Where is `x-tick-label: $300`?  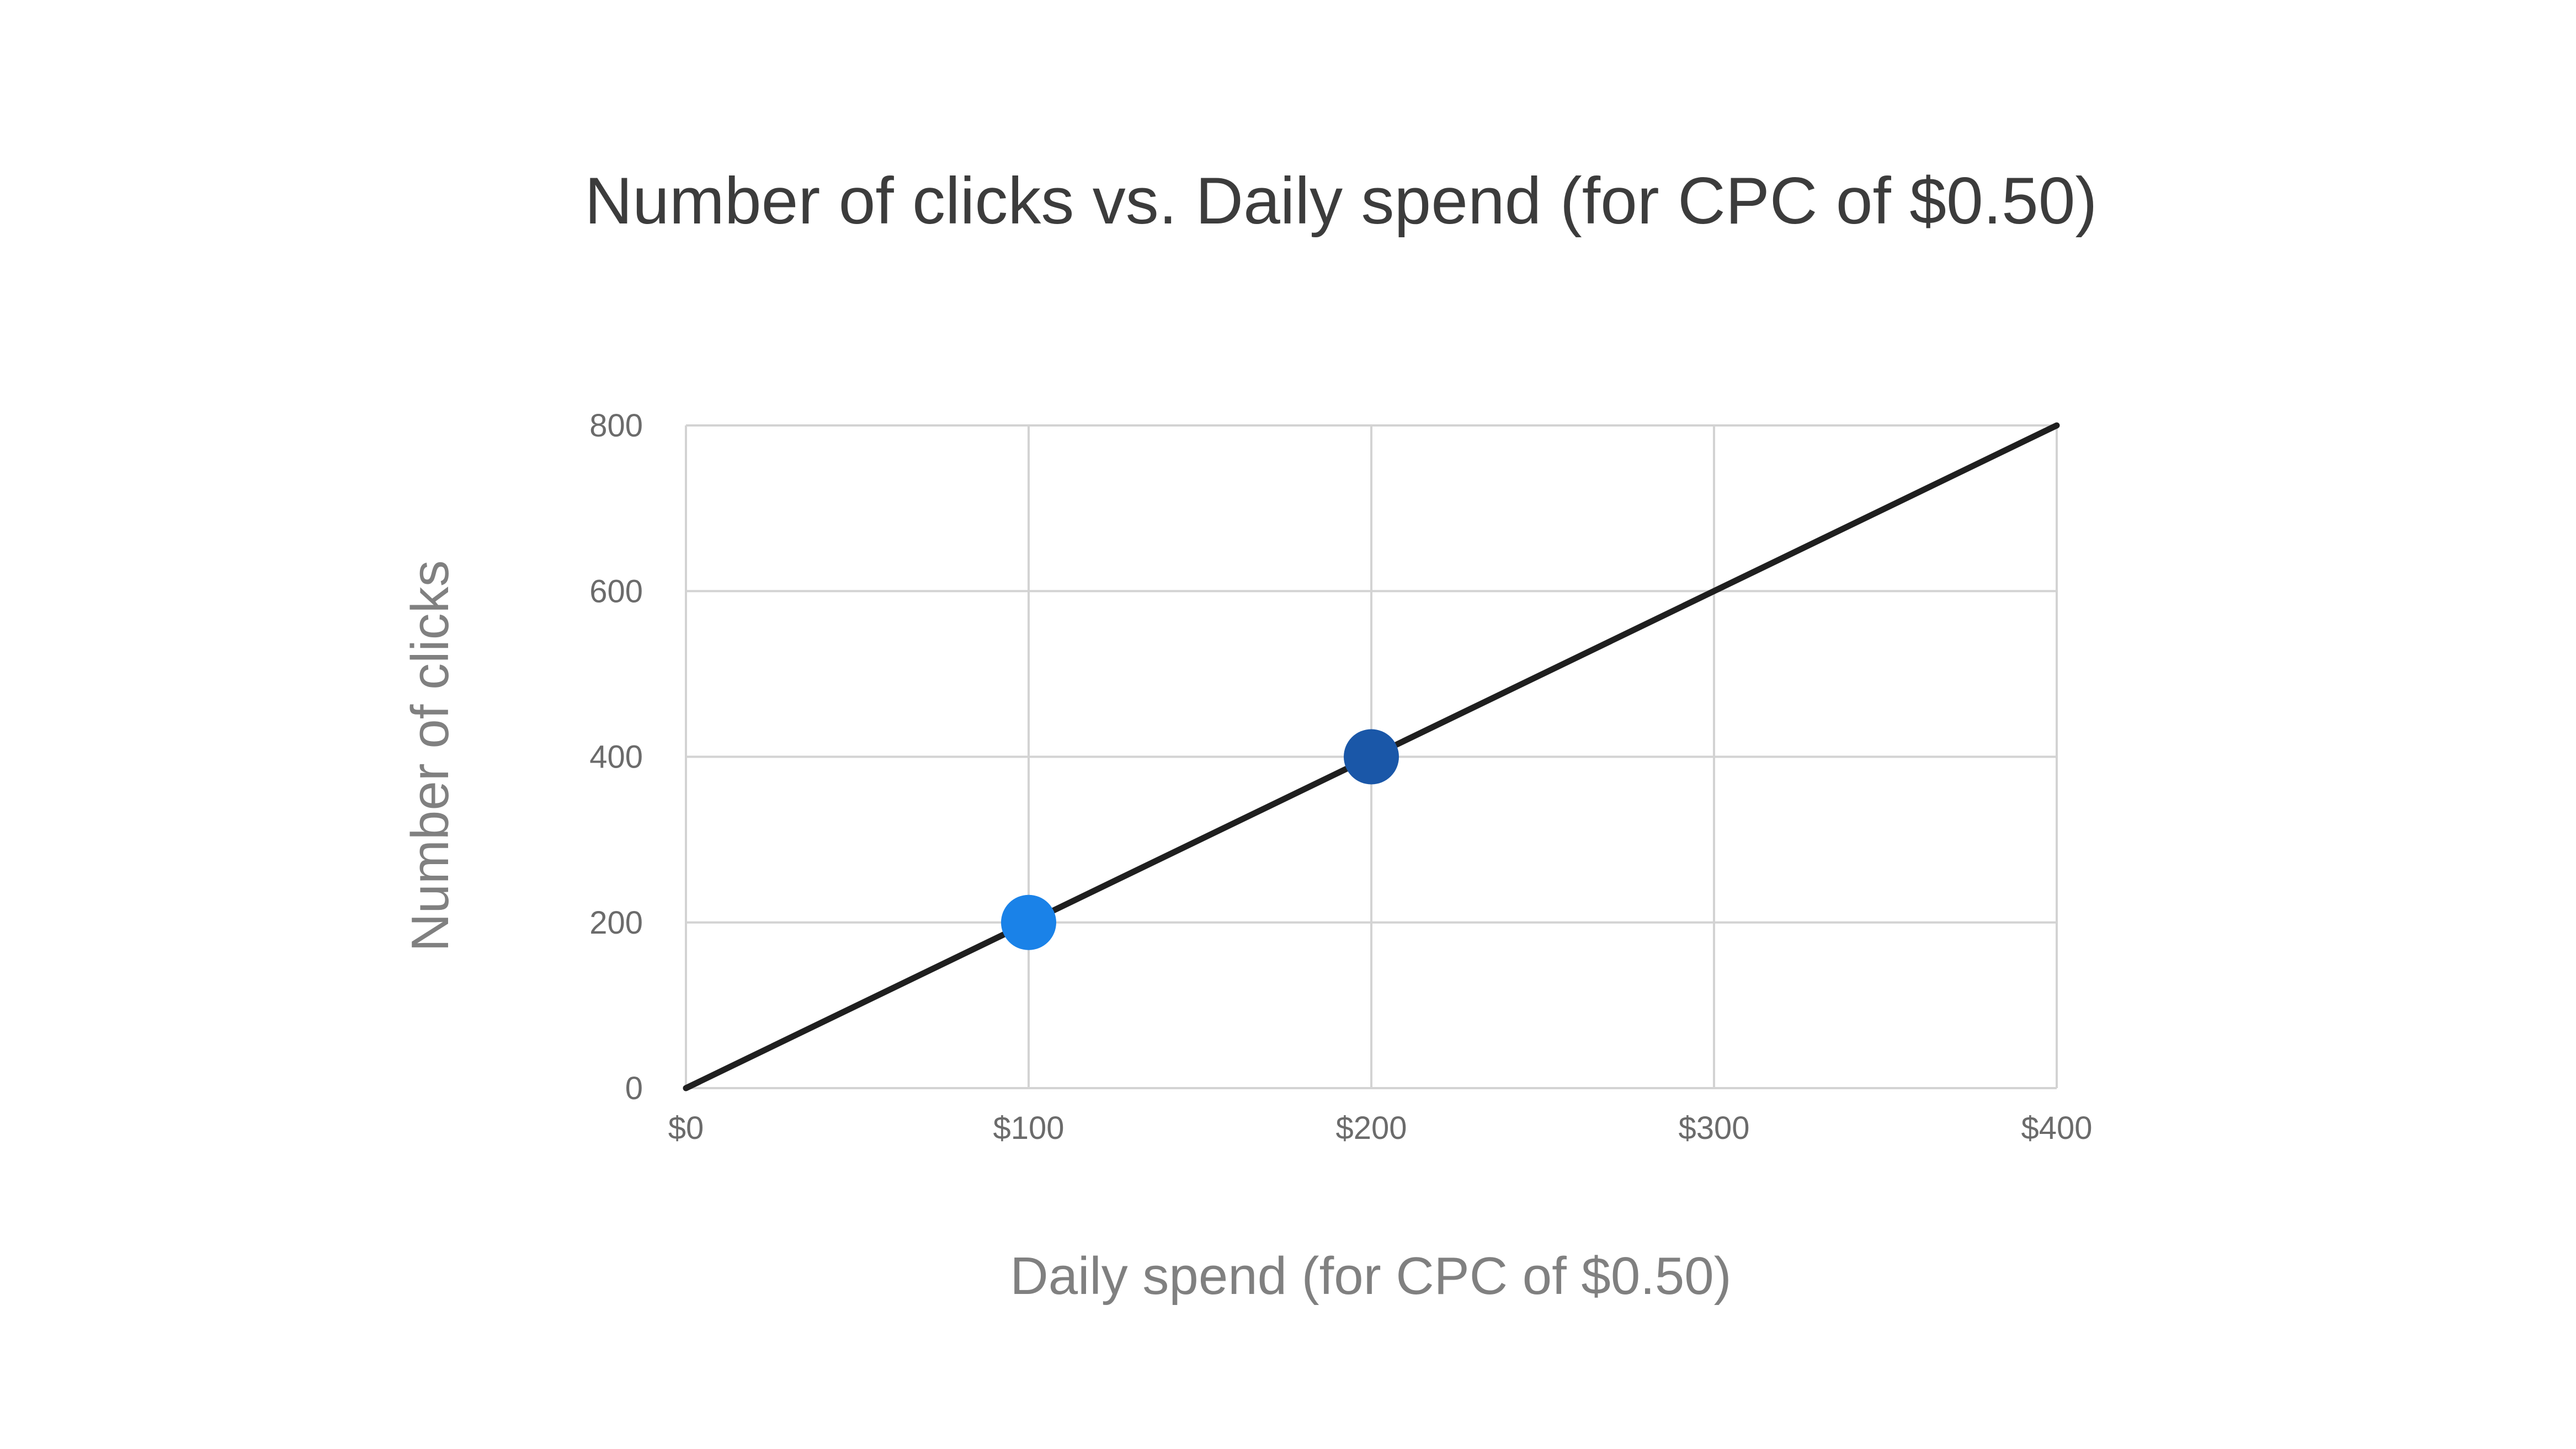
x-tick-label: $300 is located at coordinates (1713, 1128).